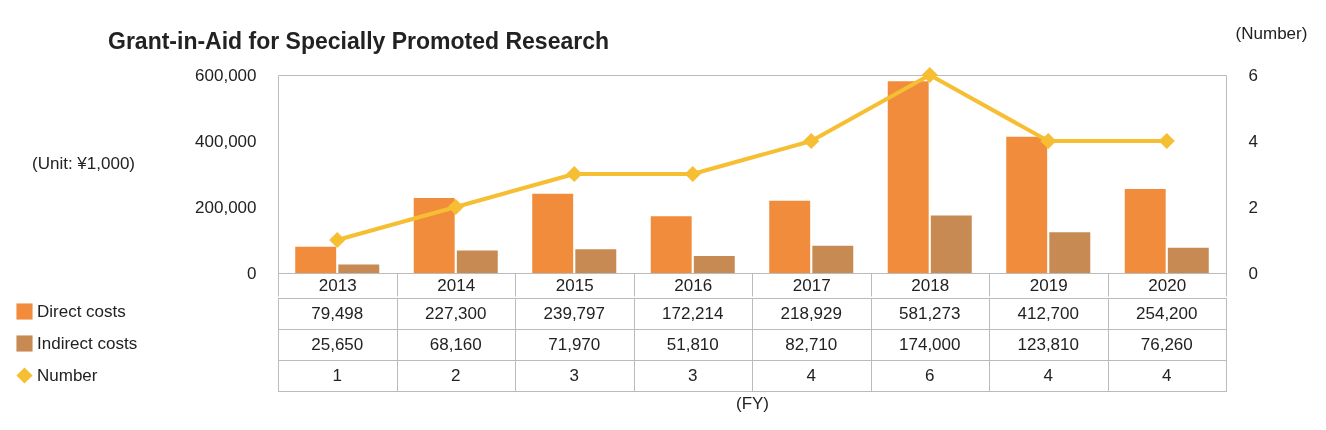 The image size is (1326, 430). What do you see at coordinates (81, 311) in the screenshot?
I see `legend-label: Direct costs` at bounding box center [81, 311].